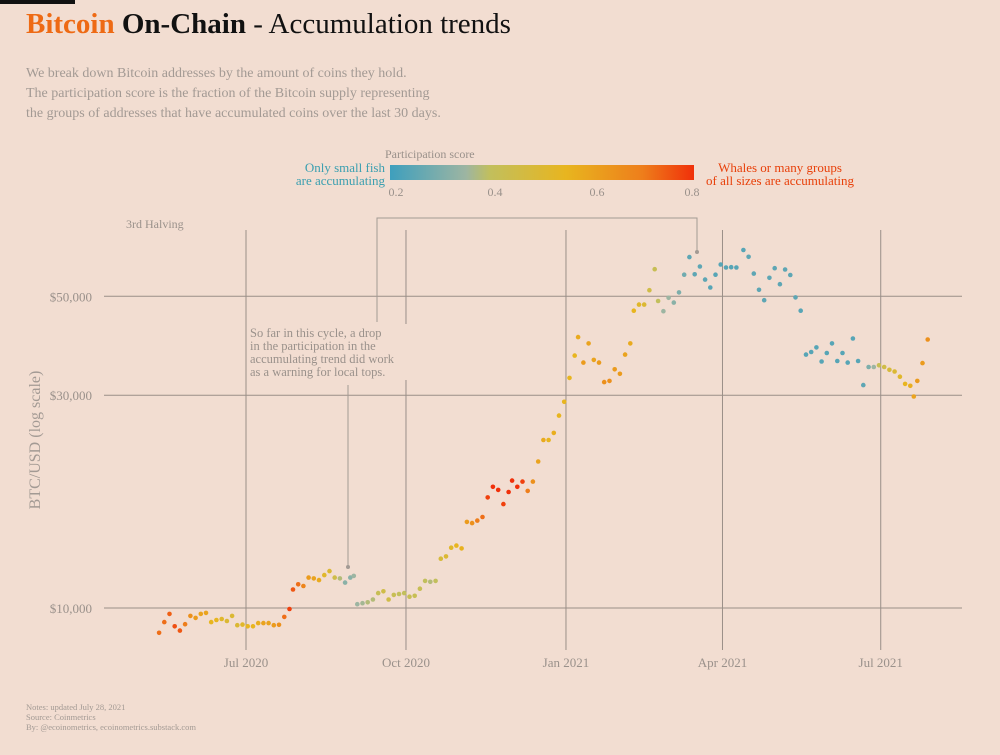 The width and height of the screenshot is (1000, 755). Describe the element at coordinates (780, 167) in the screenshot. I see `legend-right-label: Whales or many groups` at that location.